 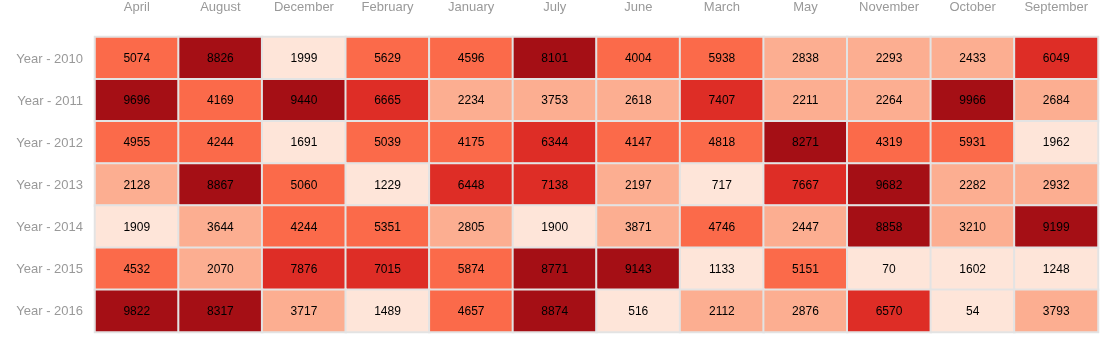 I want to click on data-label: 2282, so click(x=973, y=184).